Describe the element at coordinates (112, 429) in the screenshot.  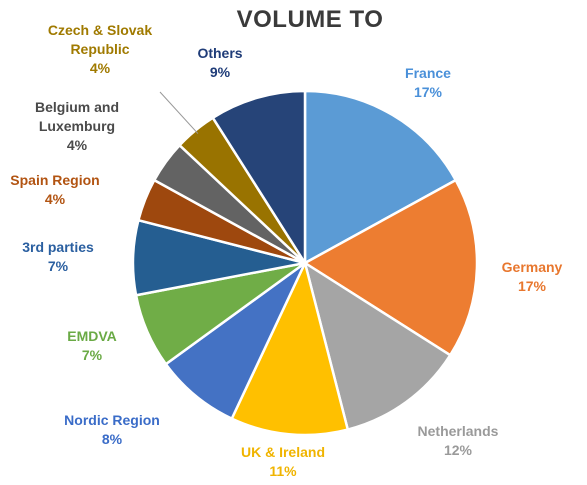
I see `data-label-nordic-region: Nordic Region 8%` at that location.